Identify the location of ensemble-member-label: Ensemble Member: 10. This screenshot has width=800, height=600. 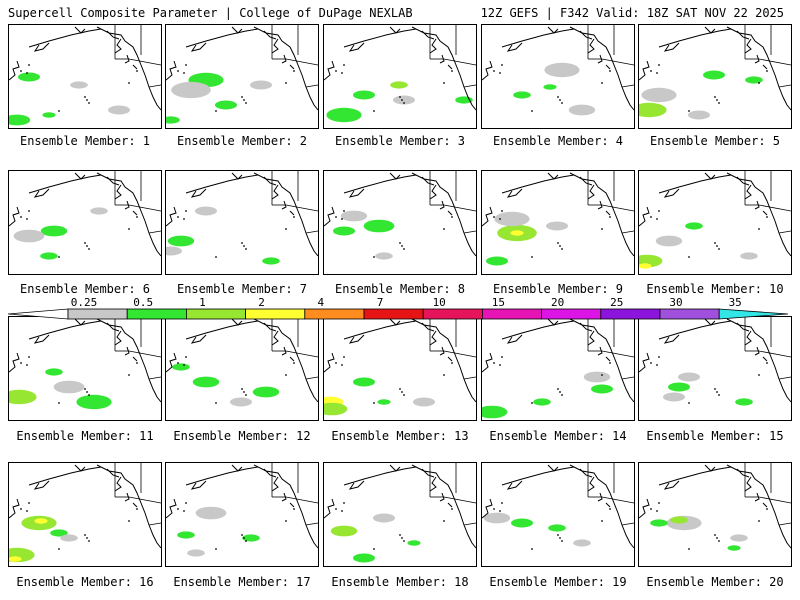
(715, 289).